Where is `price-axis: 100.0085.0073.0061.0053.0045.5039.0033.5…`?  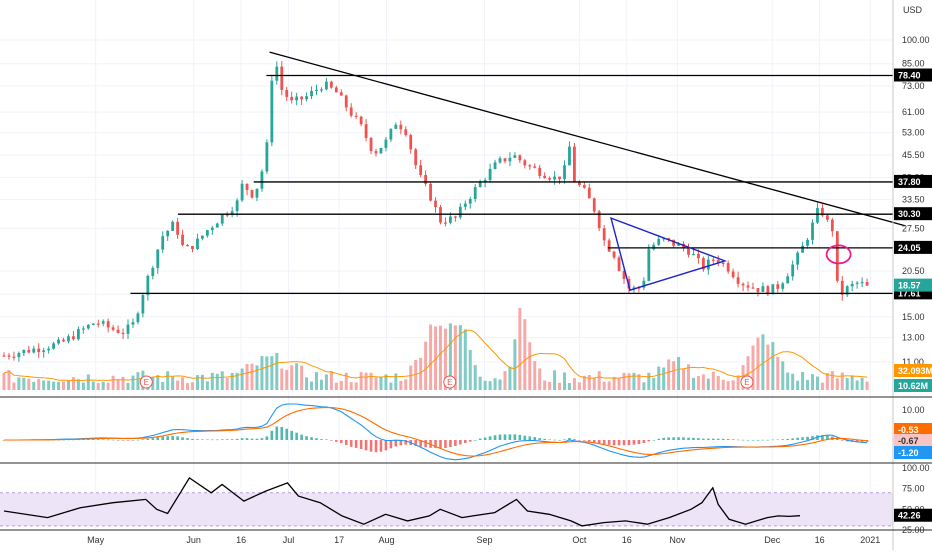 price-axis: 100.0085.0073.0061.0053.0045.5039.0033.5… is located at coordinates (916, 201).